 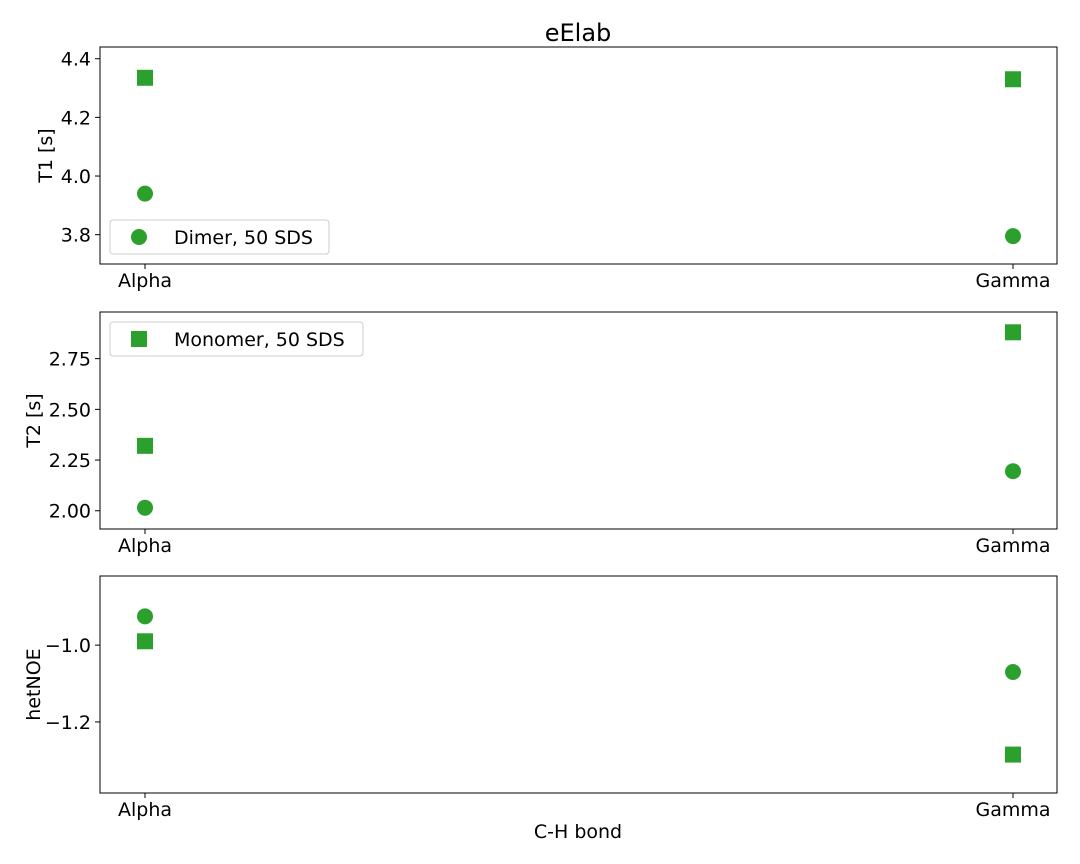 What do you see at coordinates (70, 461) in the screenshot?
I see `y-tick-label: 2.25` at bounding box center [70, 461].